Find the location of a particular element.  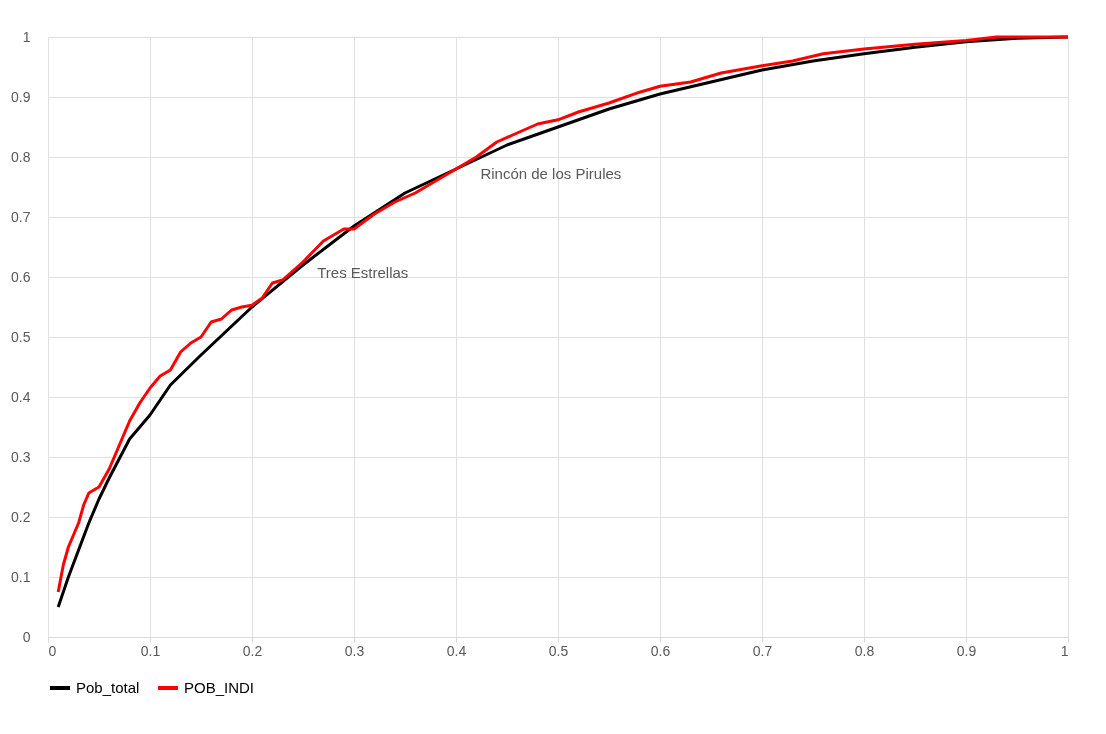

x-tick-label: 0.6 is located at coordinates (660, 650).